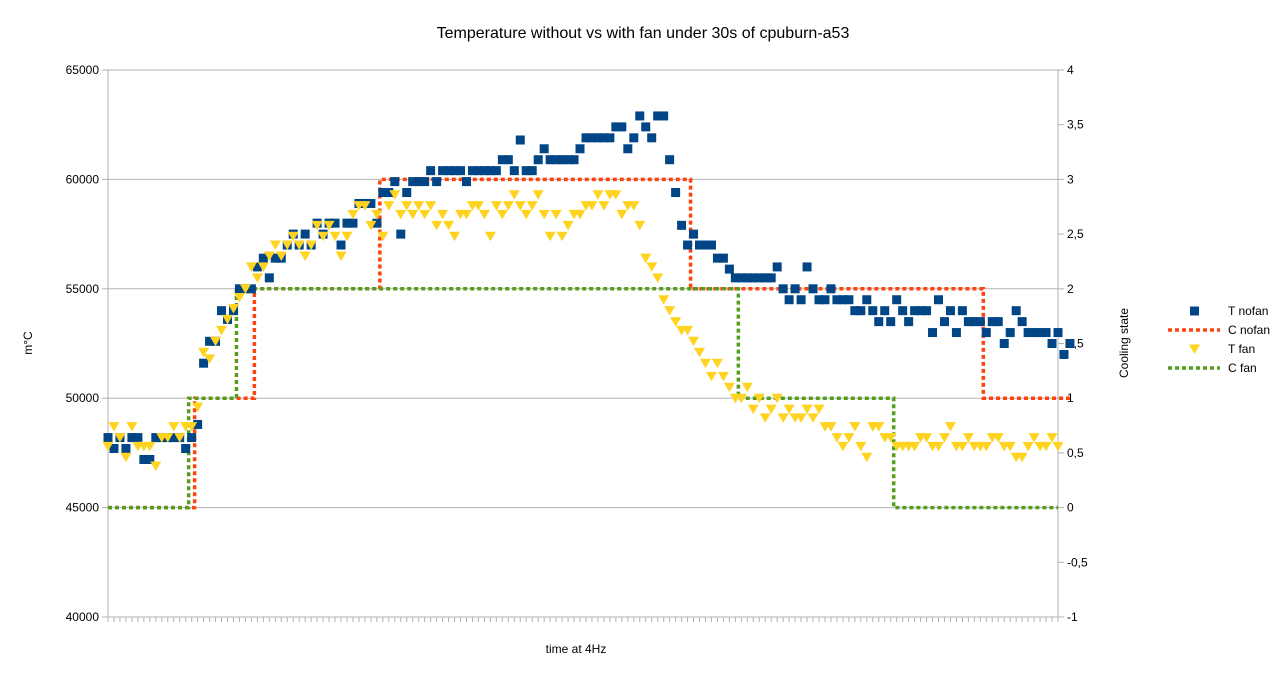 The width and height of the screenshot is (1286, 676). I want to click on y2-tick-label: 2,5, so click(1075, 234).